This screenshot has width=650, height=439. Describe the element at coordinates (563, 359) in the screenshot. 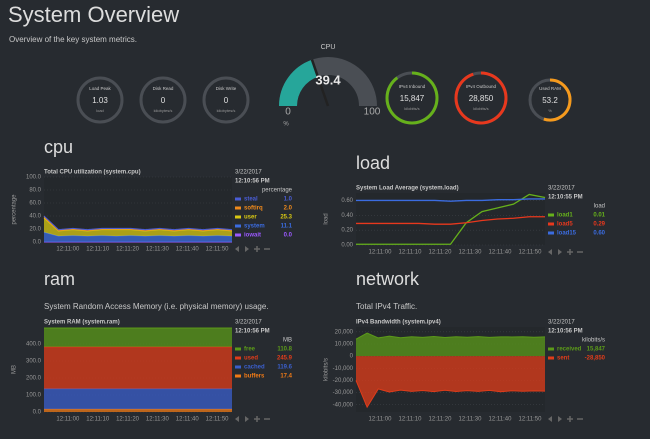

I see `legend-name: sent` at that location.